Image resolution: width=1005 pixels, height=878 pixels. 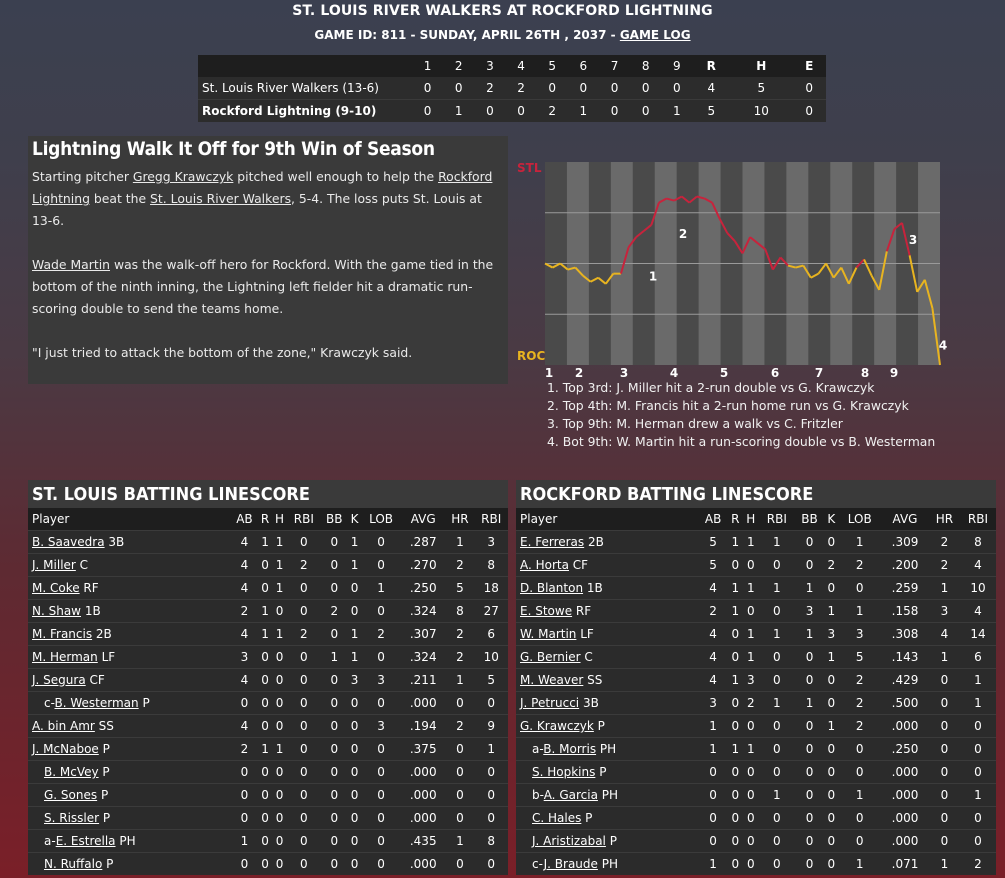 What do you see at coordinates (552, 680) in the screenshot?
I see `player-link: M. Weaver` at bounding box center [552, 680].